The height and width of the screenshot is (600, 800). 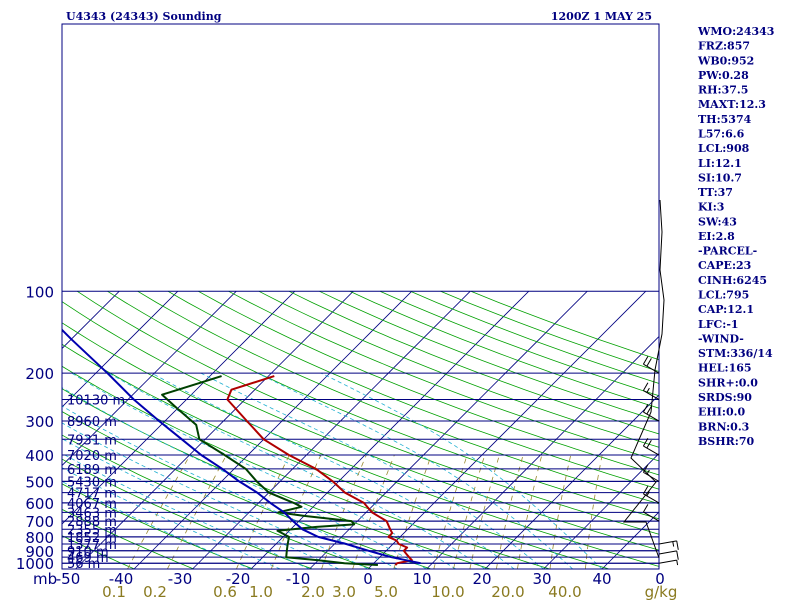 I want to click on mixing-ratio-tick-label: 0.2, so click(x=155, y=591).